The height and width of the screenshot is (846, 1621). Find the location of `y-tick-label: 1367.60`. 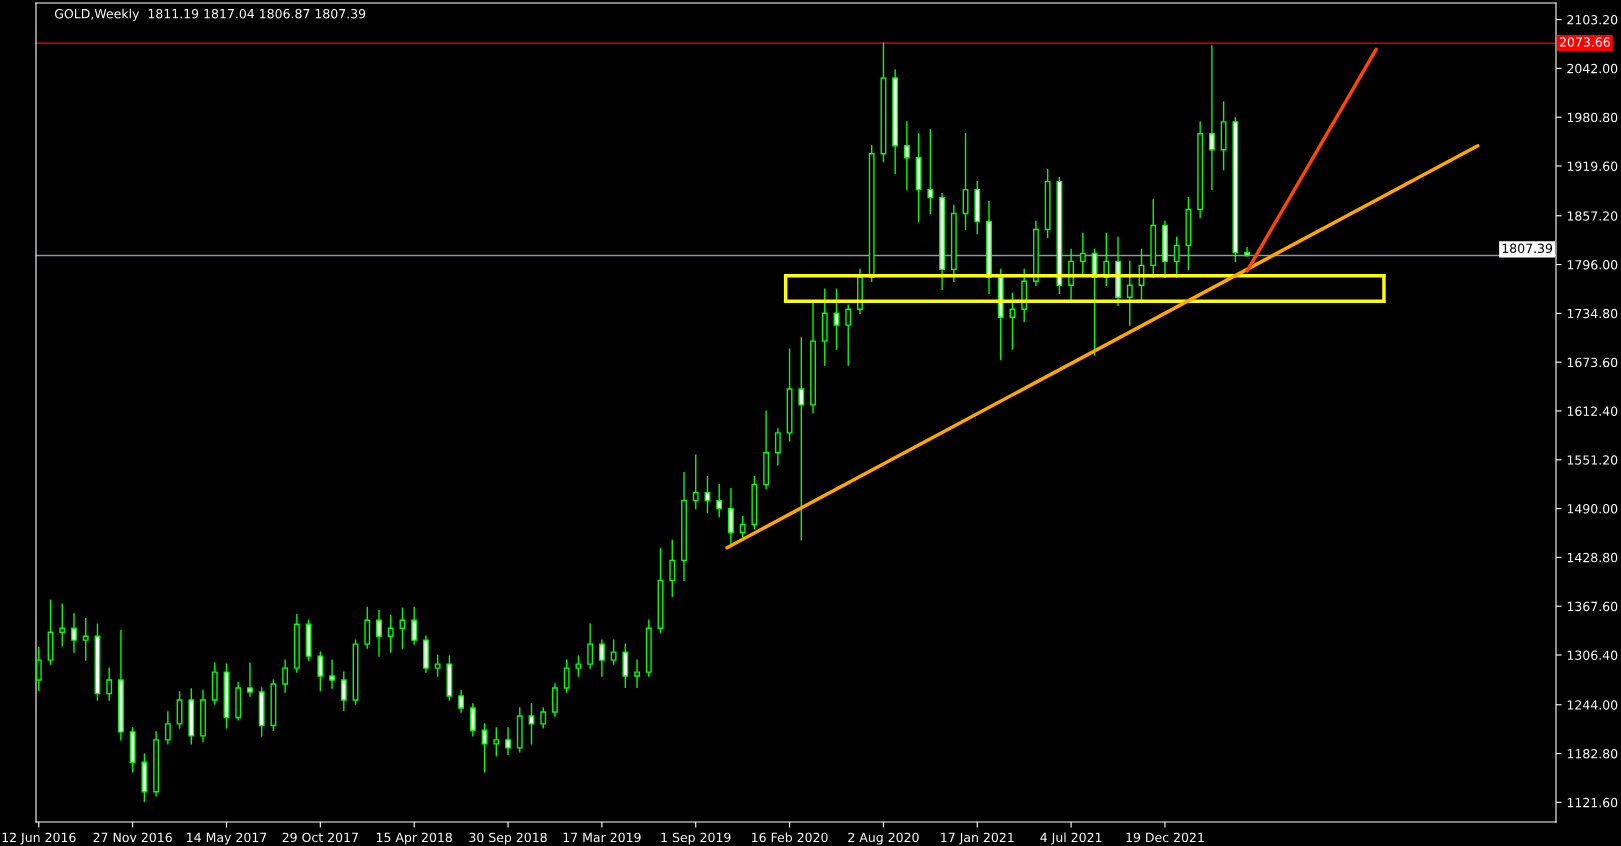

y-tick-label: 1367.60 is located at coordinates (1592, 606).